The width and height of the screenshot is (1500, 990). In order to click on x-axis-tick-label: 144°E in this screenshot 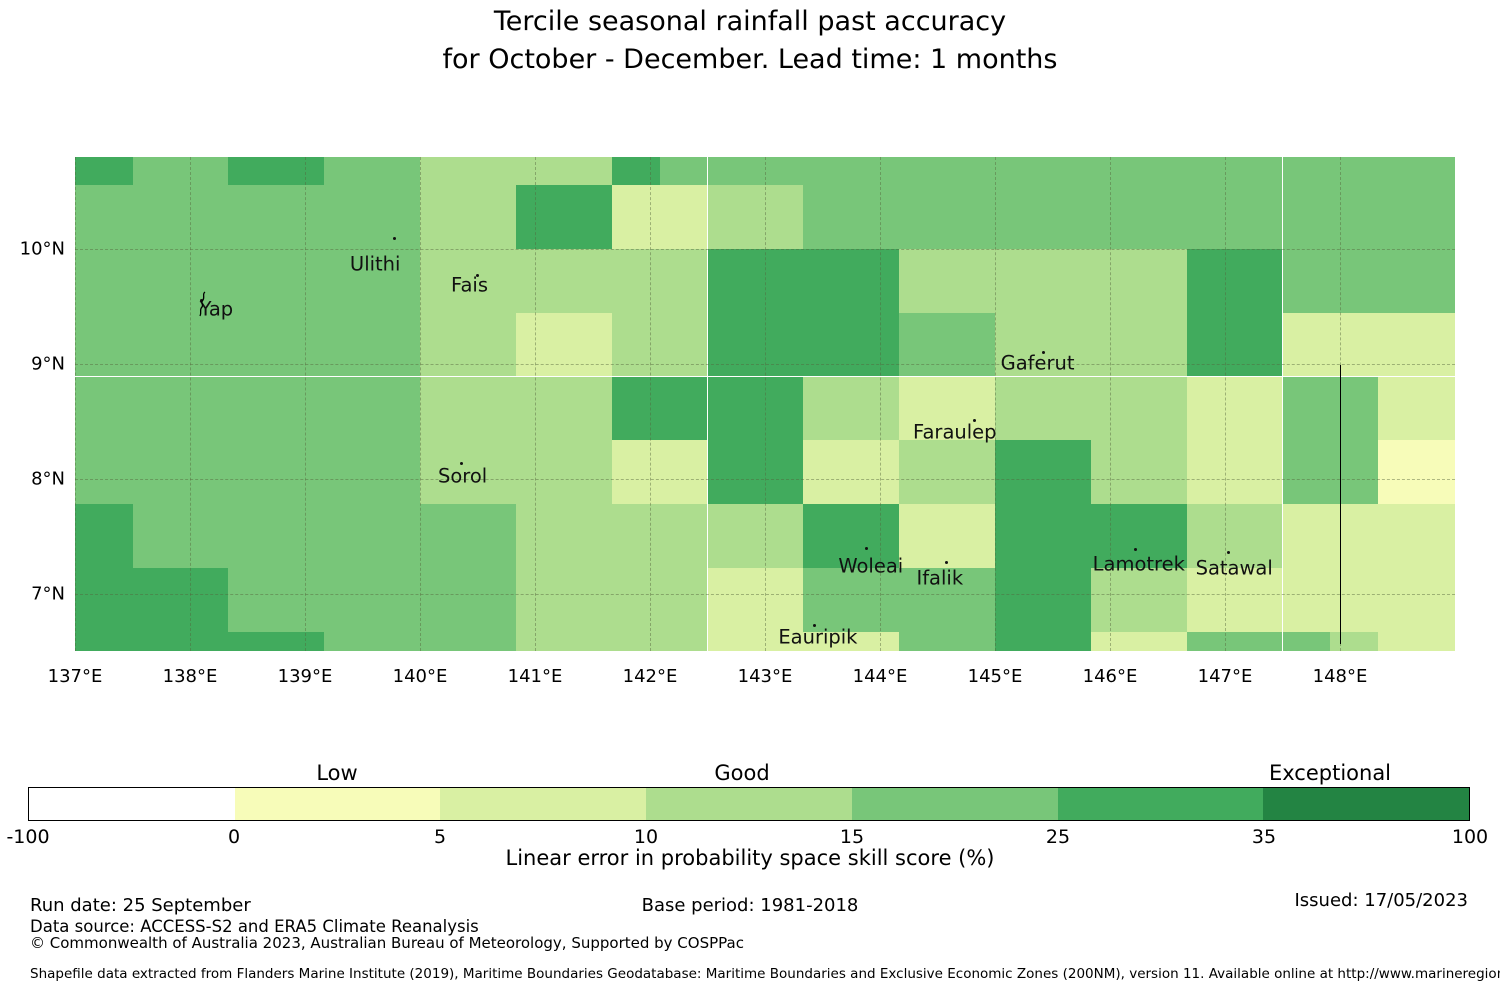, I will do `click(880, 676)`.